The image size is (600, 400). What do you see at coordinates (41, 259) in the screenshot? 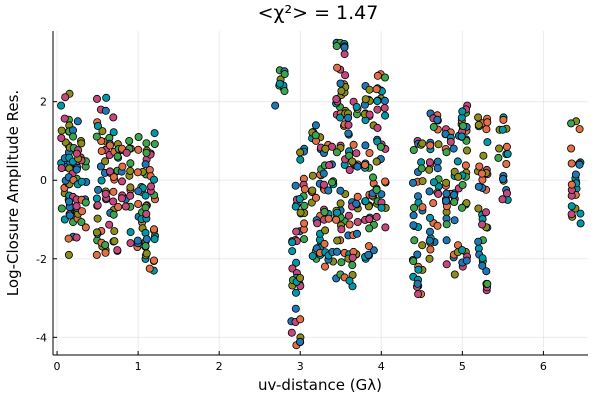
I see `y-tick-label: -2` at bounding box center [41, 259].